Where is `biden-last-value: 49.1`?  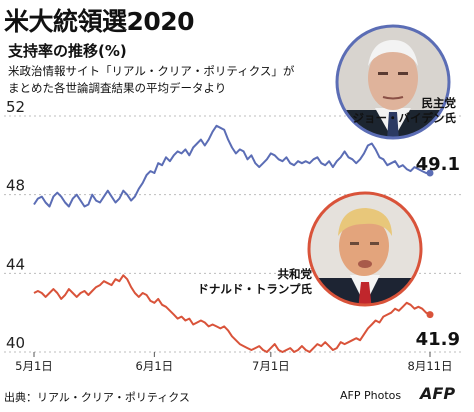 biden-last-value: 49.1 is located at coordinates (438, 164).